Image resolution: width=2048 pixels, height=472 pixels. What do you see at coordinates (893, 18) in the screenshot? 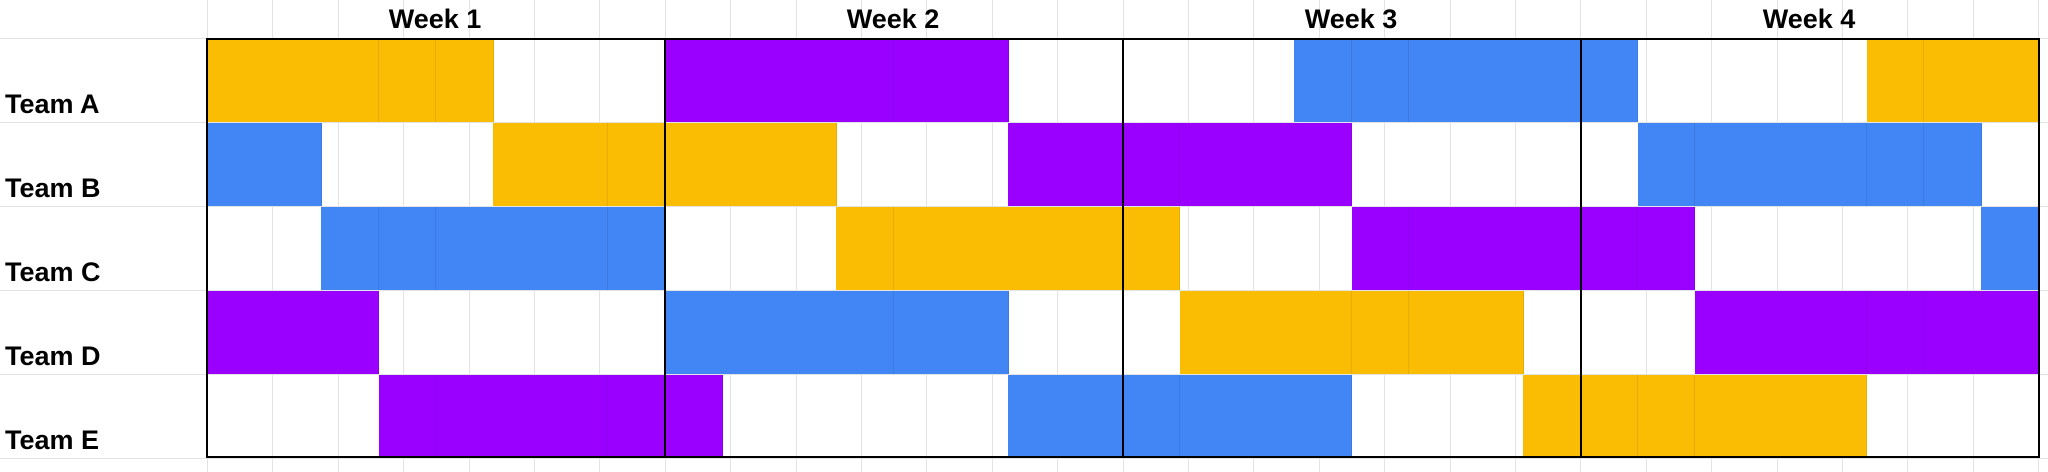
I see `week-header-2: Week 2` at bounding box center [893, 18].